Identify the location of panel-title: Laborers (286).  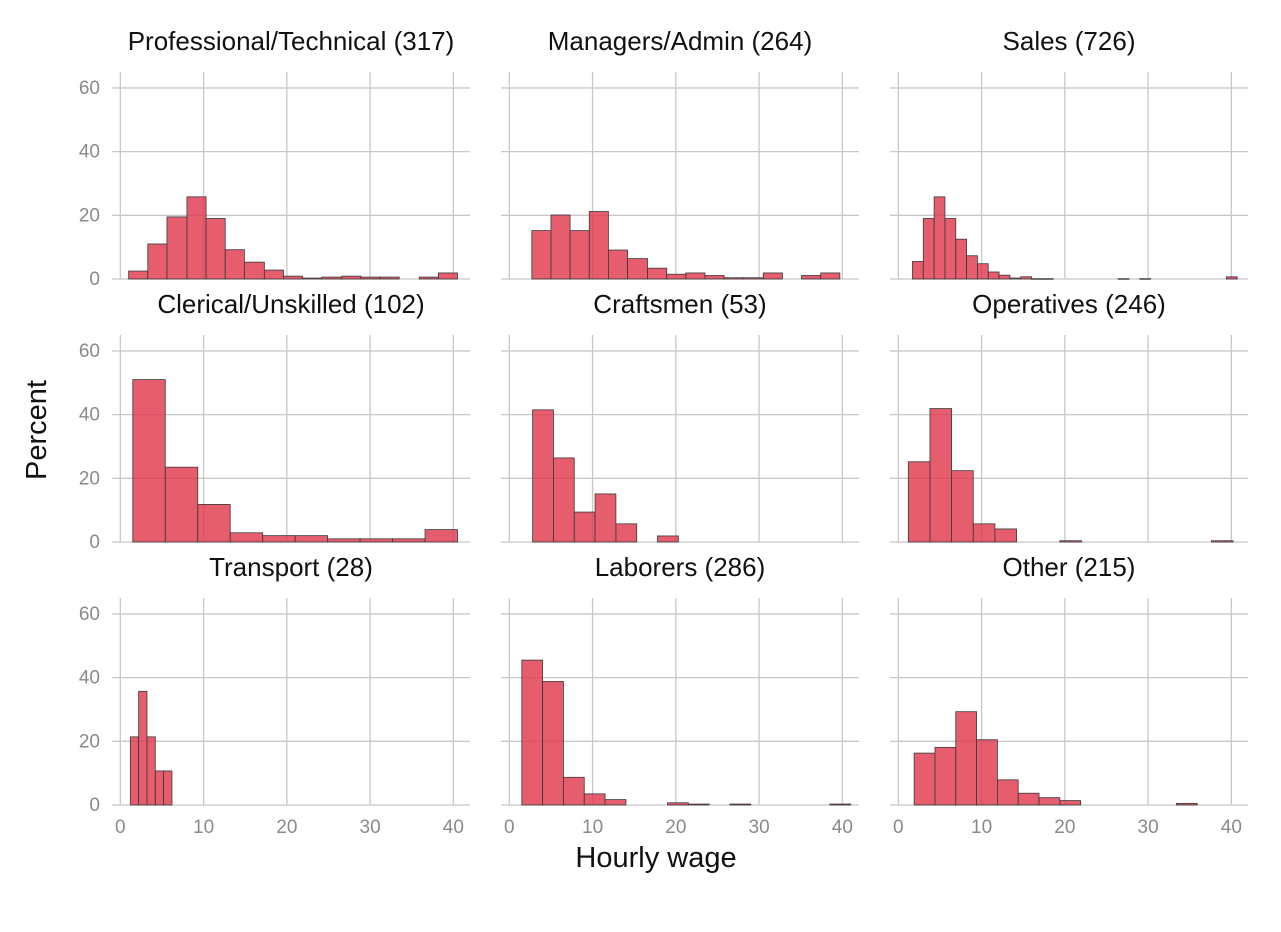
(680, 567).